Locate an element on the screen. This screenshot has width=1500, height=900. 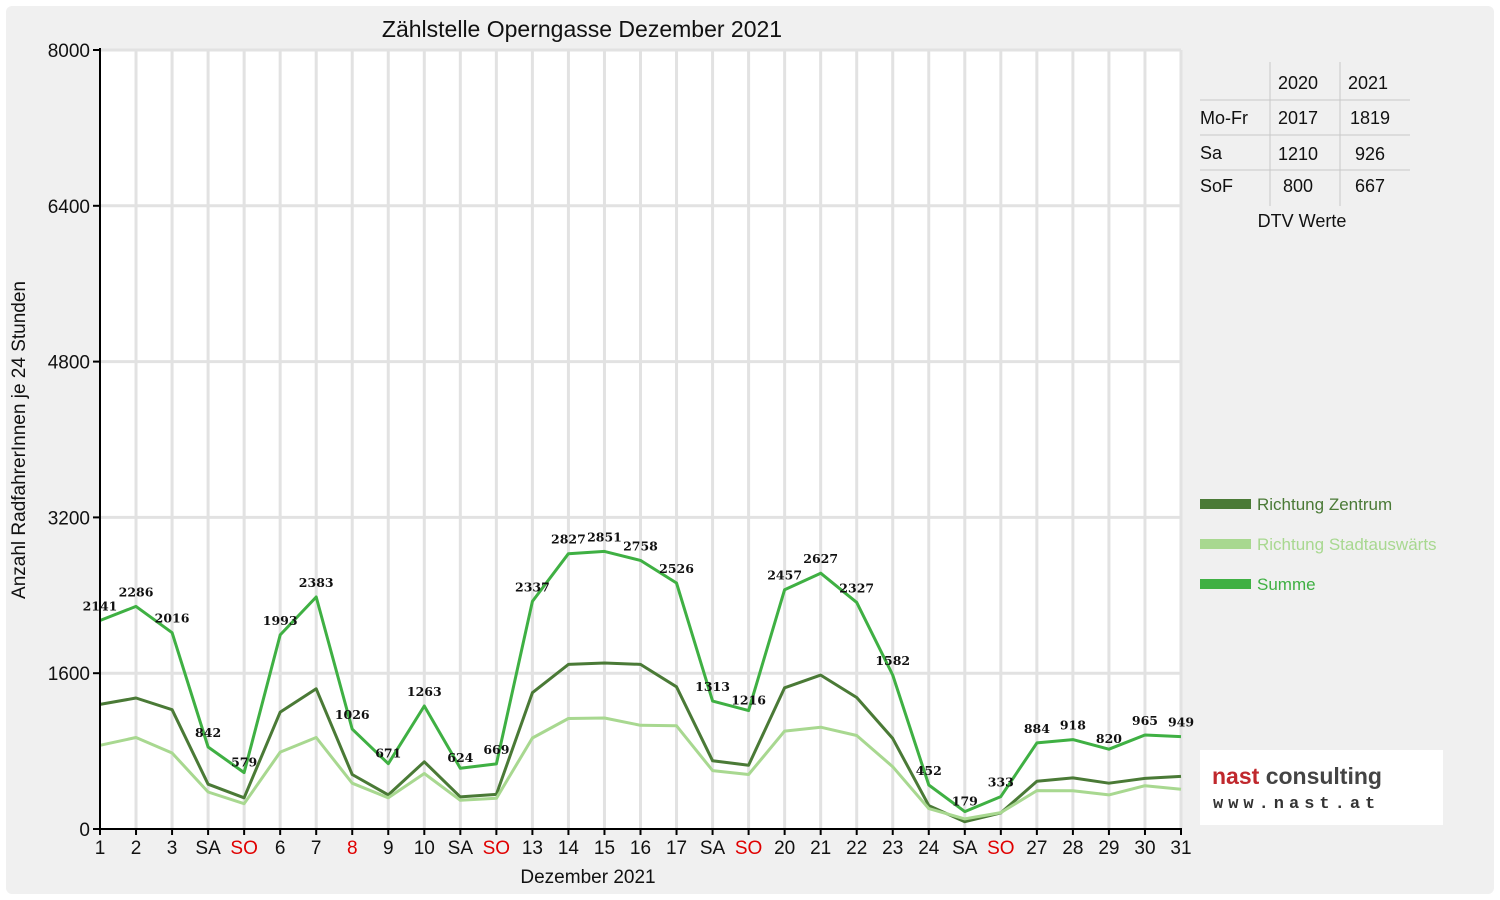
dtv-row-label-sof: SoF is located at coordinates (1216, 186).